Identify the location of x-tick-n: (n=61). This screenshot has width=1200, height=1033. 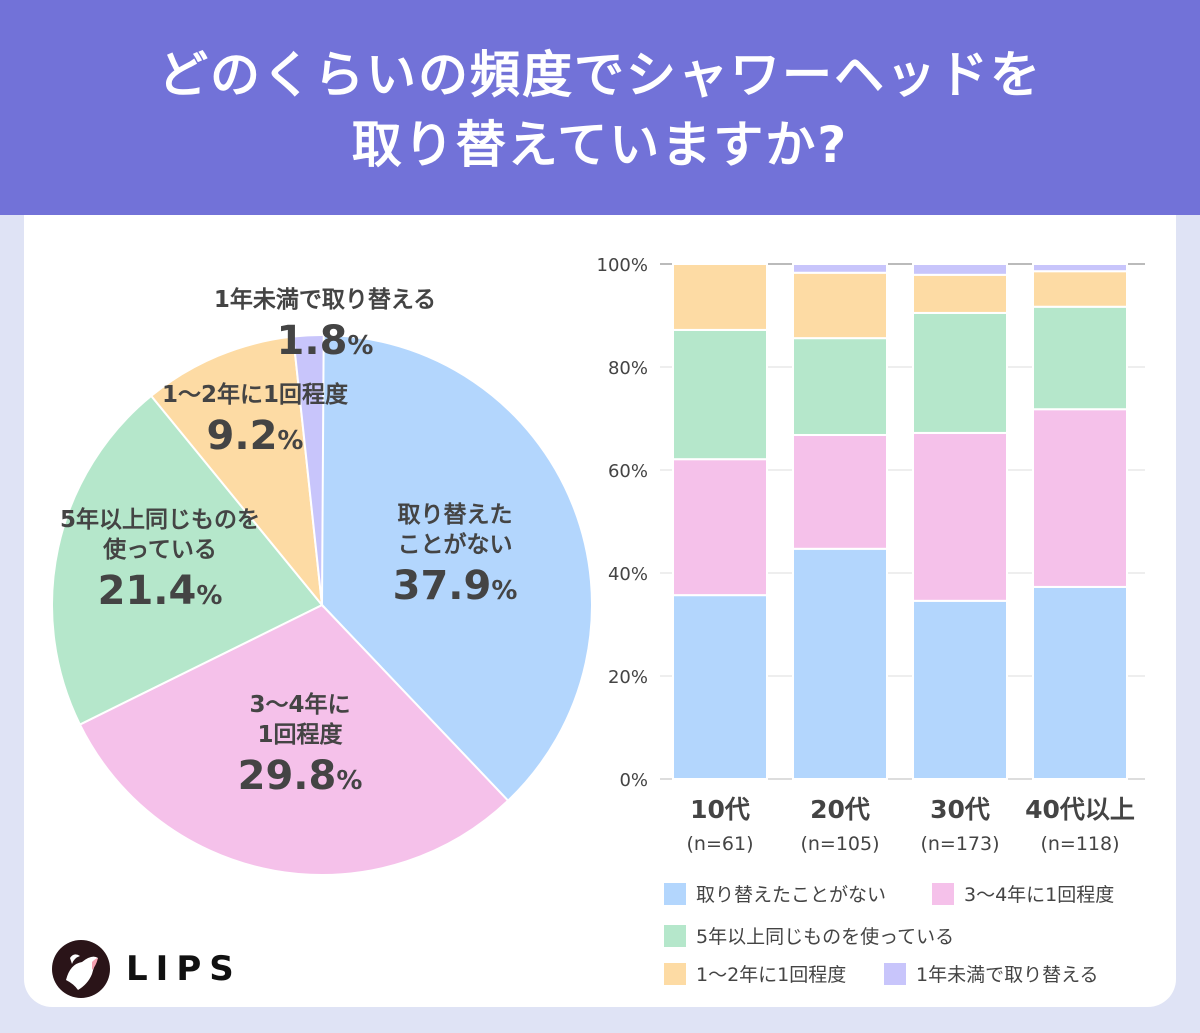
(720, 844).